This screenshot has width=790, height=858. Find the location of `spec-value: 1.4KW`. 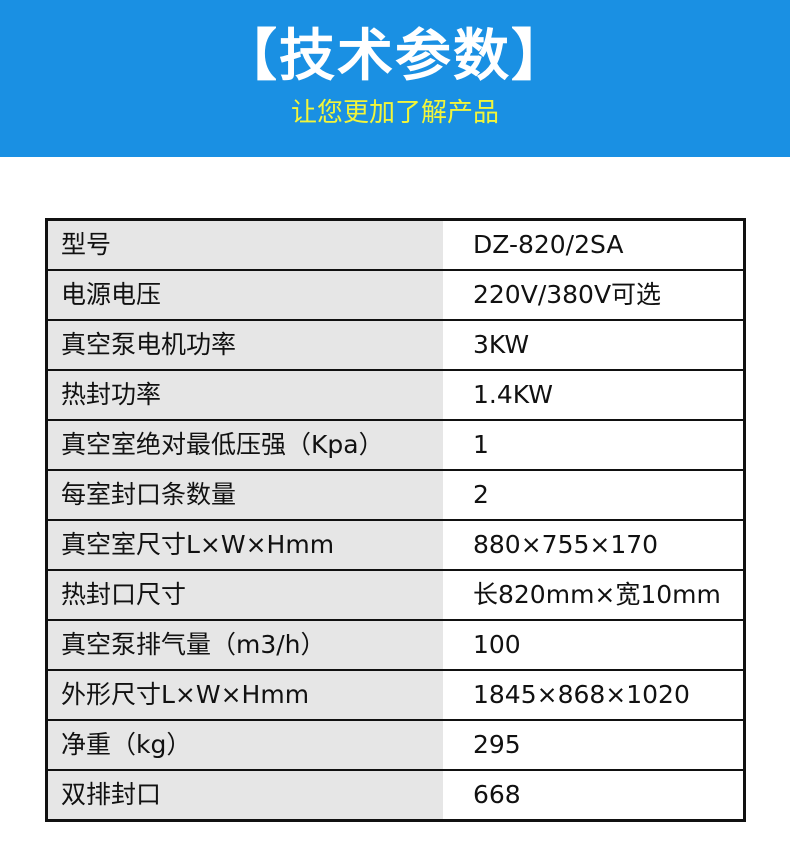

spec-value: 1.4KW is located at coordinates (594, 394).